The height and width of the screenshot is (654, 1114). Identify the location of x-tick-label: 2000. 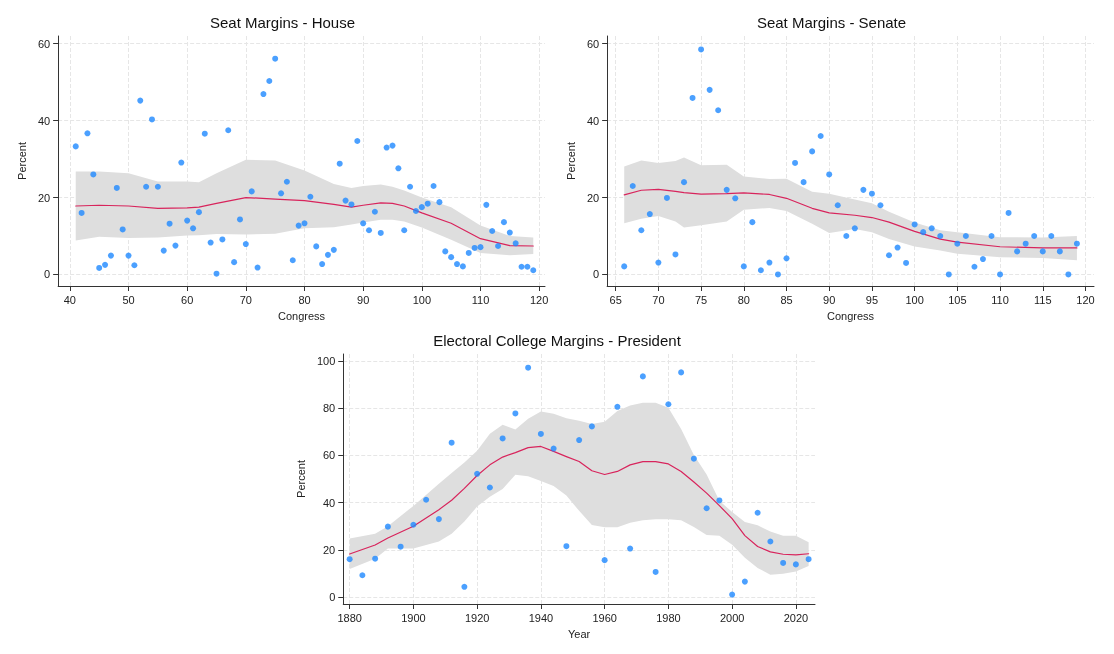
(732, 617).